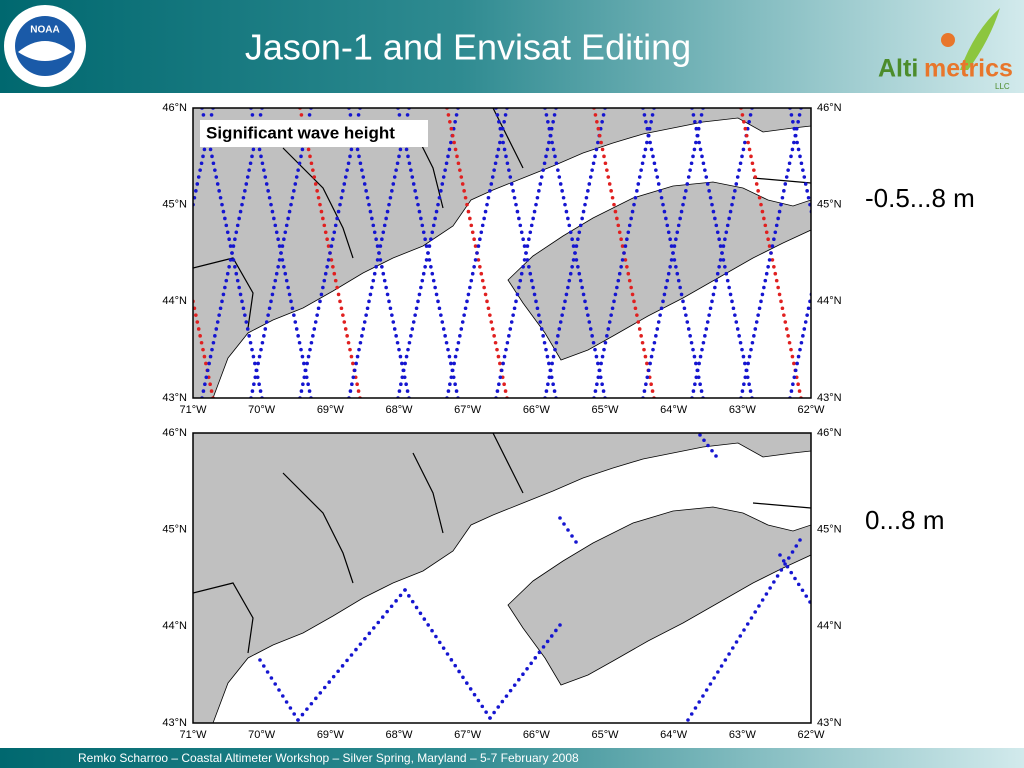 The width and height of the screenshot is (1024, 768). I want to click on lon-label: 64°W, so click(674, 410).